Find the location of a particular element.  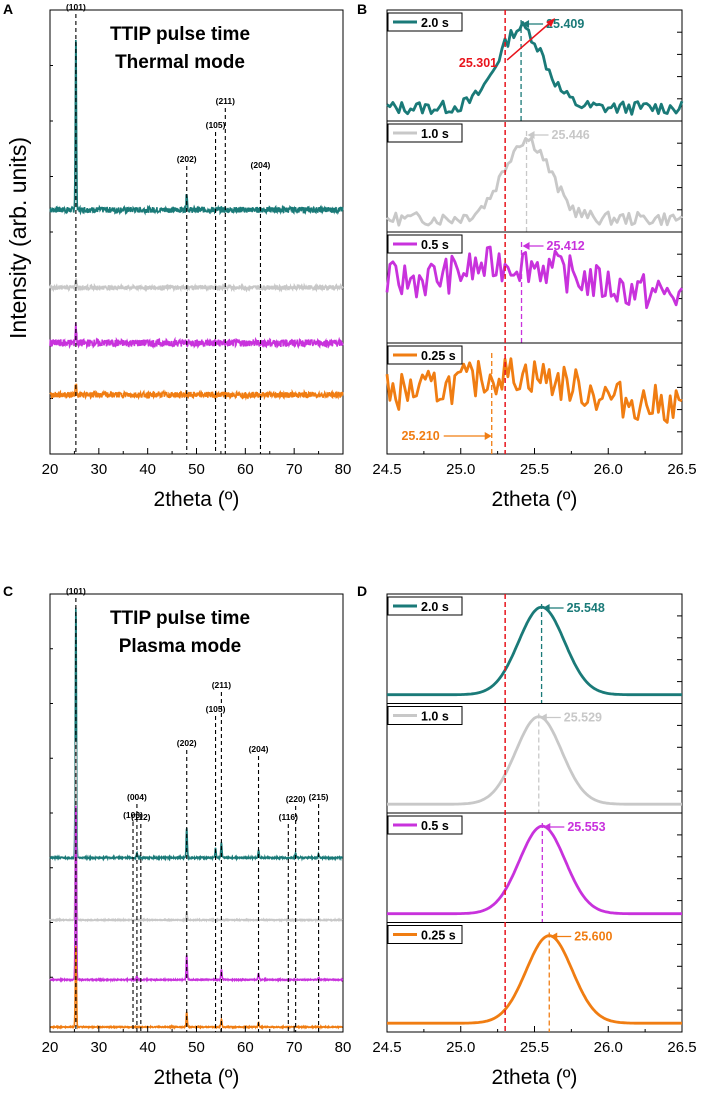

reflection-label: (116) is located at coordinates (289, 817).